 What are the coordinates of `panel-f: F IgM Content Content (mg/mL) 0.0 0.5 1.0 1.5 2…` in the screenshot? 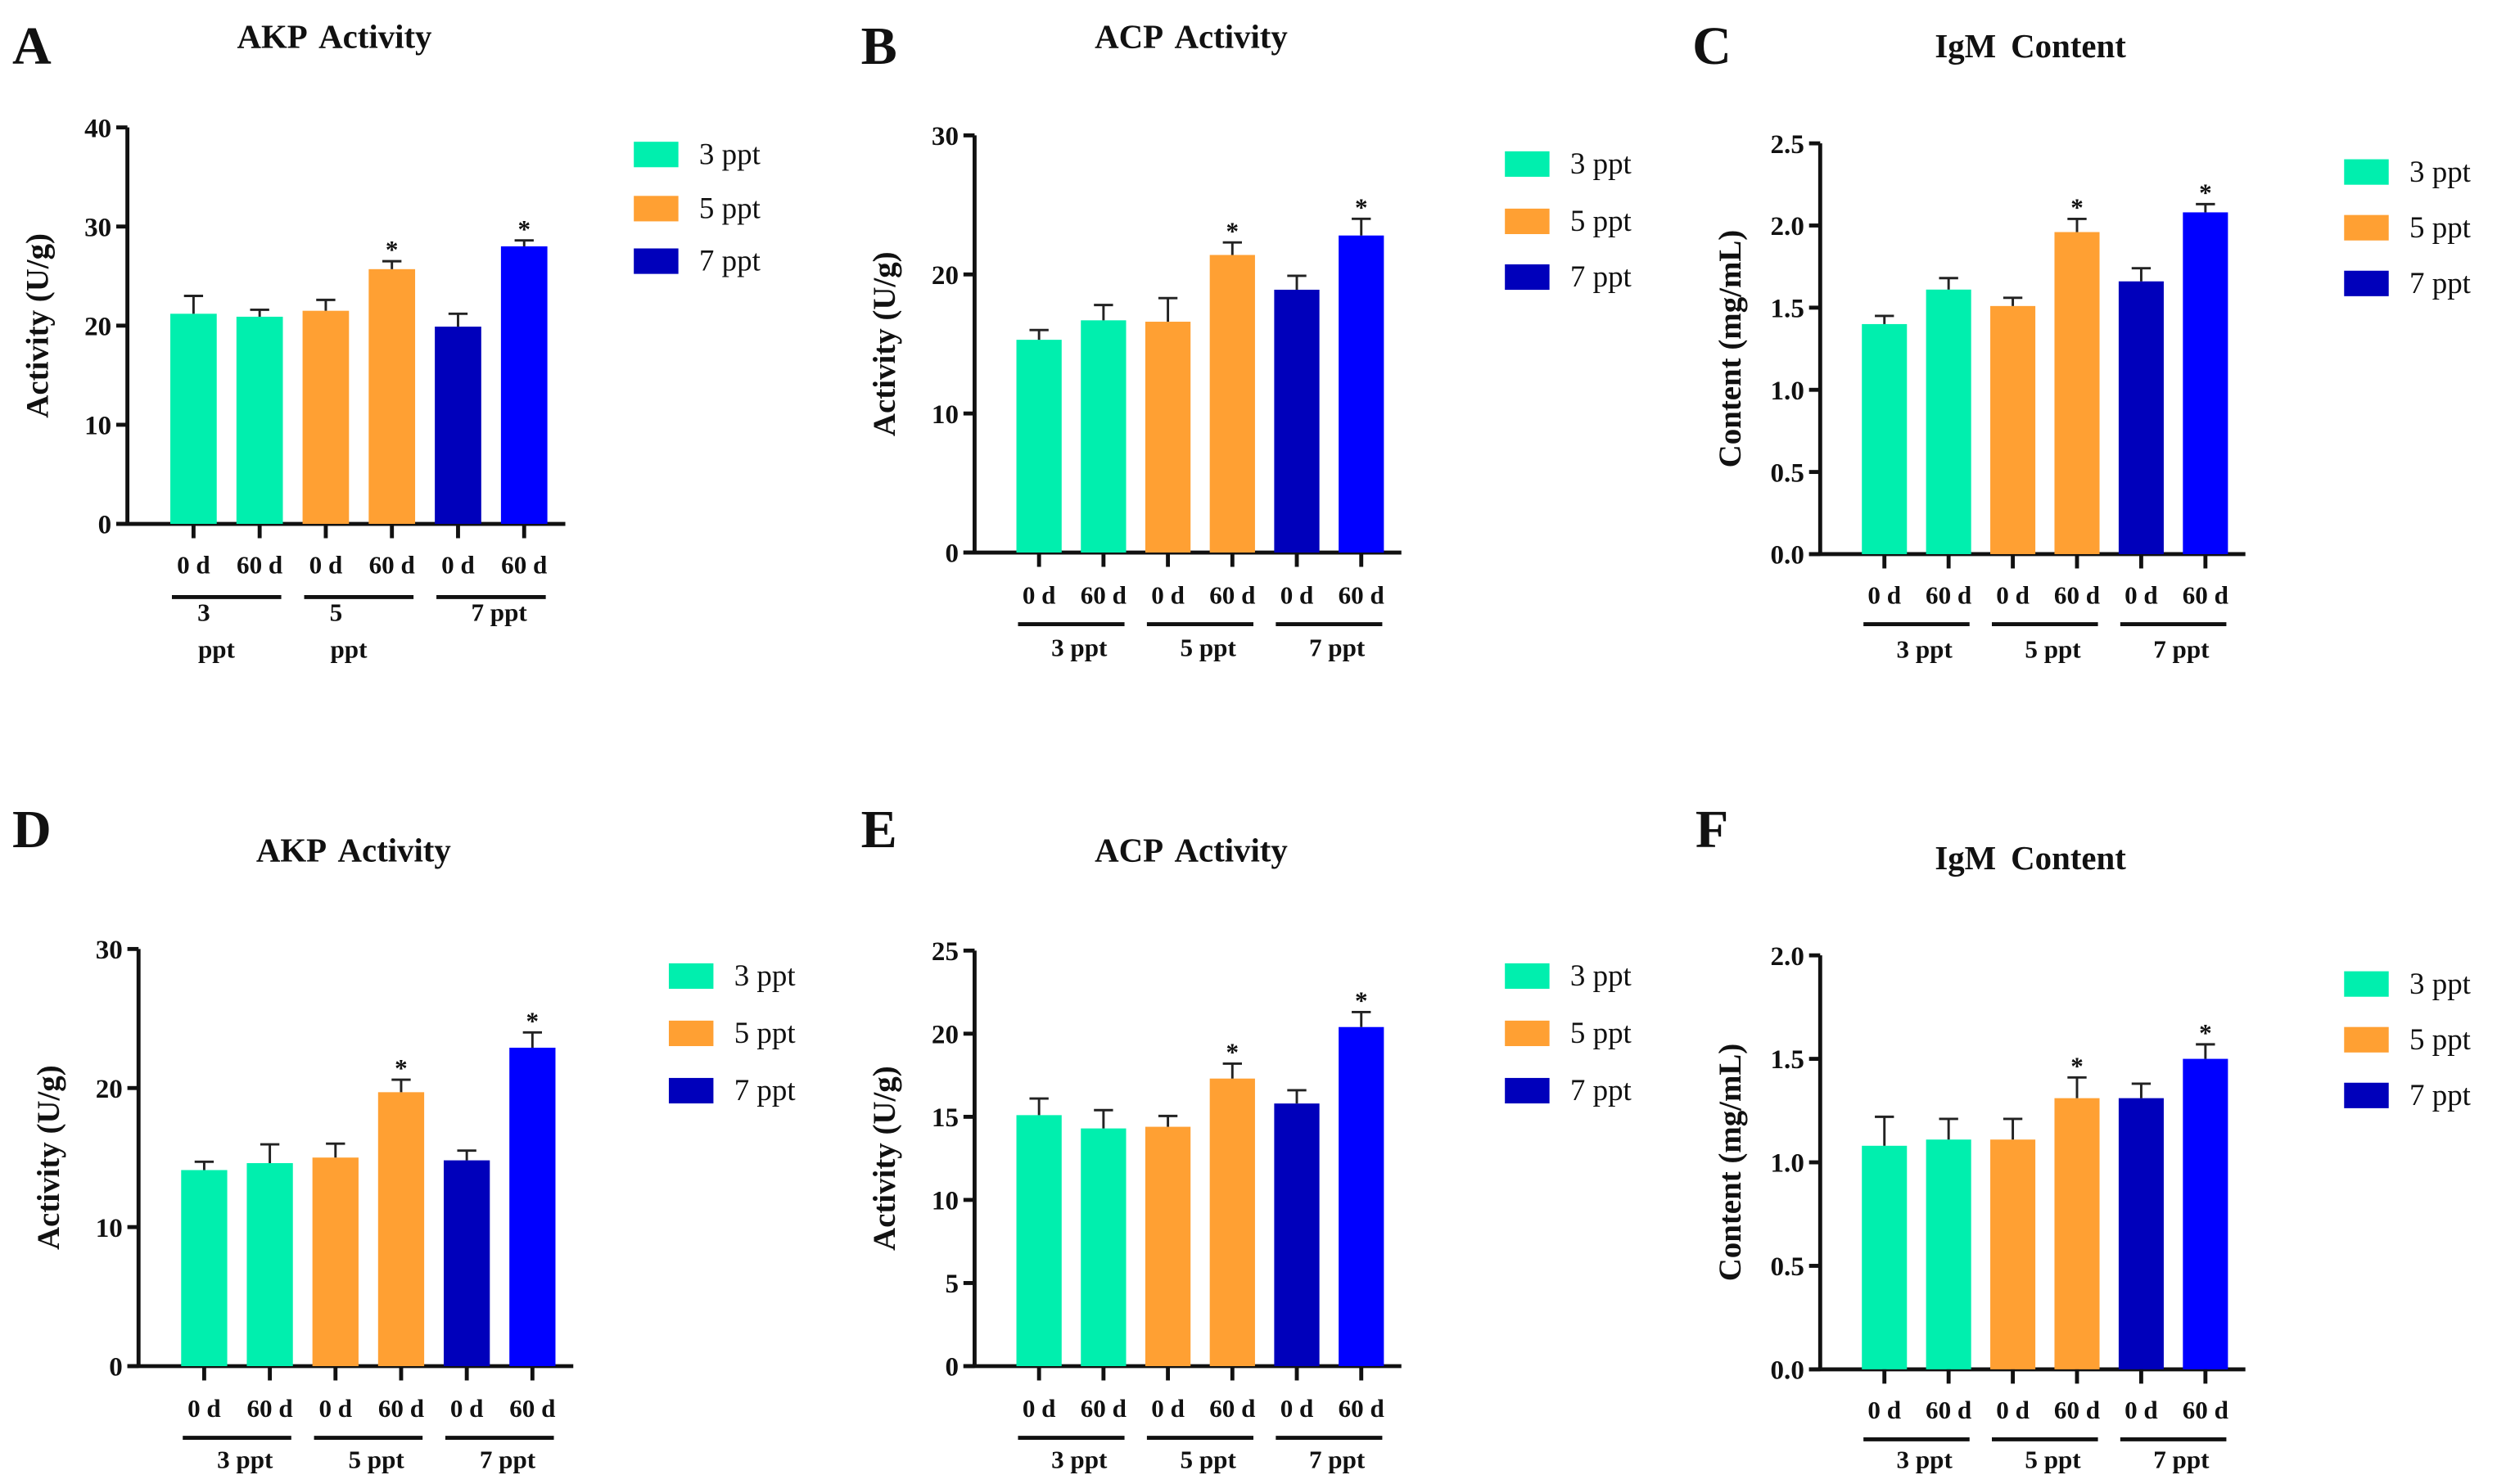 It's located at (2084, 1137).